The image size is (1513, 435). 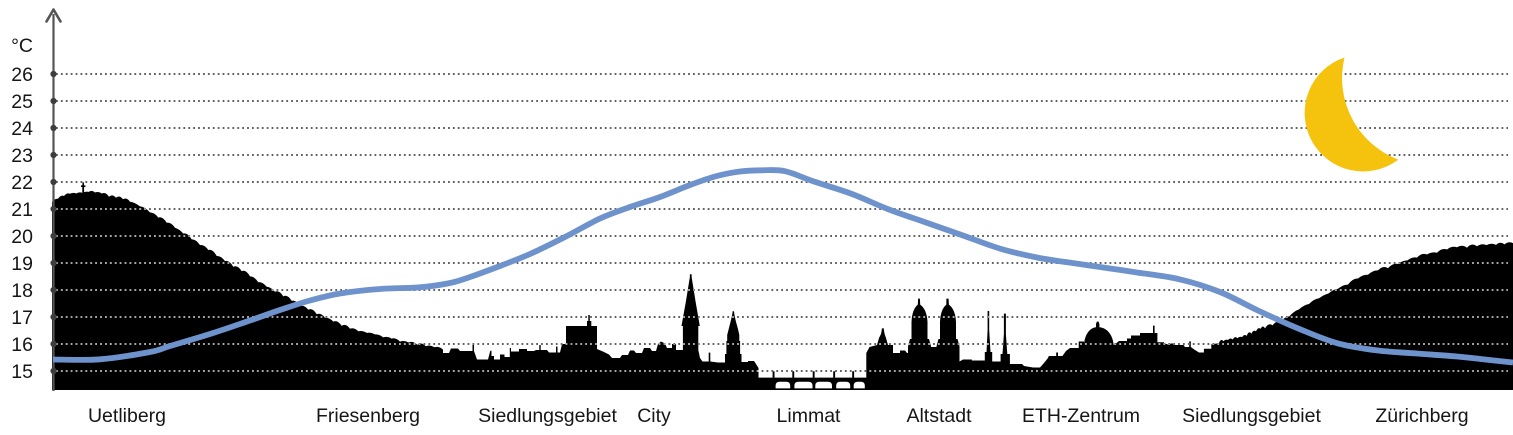 I want to click on svg-text: 25, so click(x=22, y=102).